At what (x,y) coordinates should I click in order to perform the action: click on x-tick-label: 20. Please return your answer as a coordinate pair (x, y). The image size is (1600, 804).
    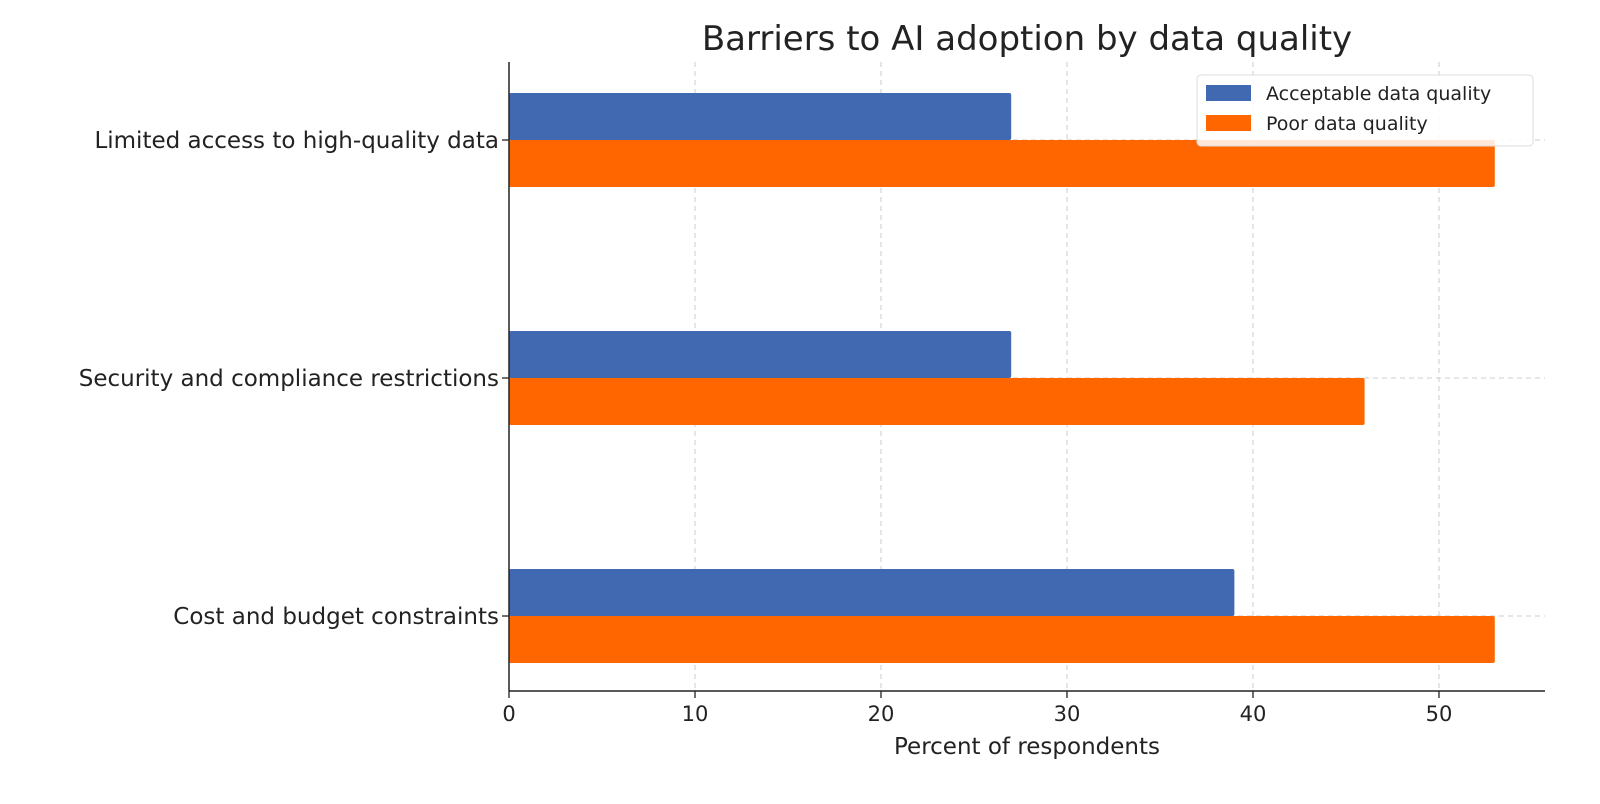
    Looking at the image, I should click on (881, 714).